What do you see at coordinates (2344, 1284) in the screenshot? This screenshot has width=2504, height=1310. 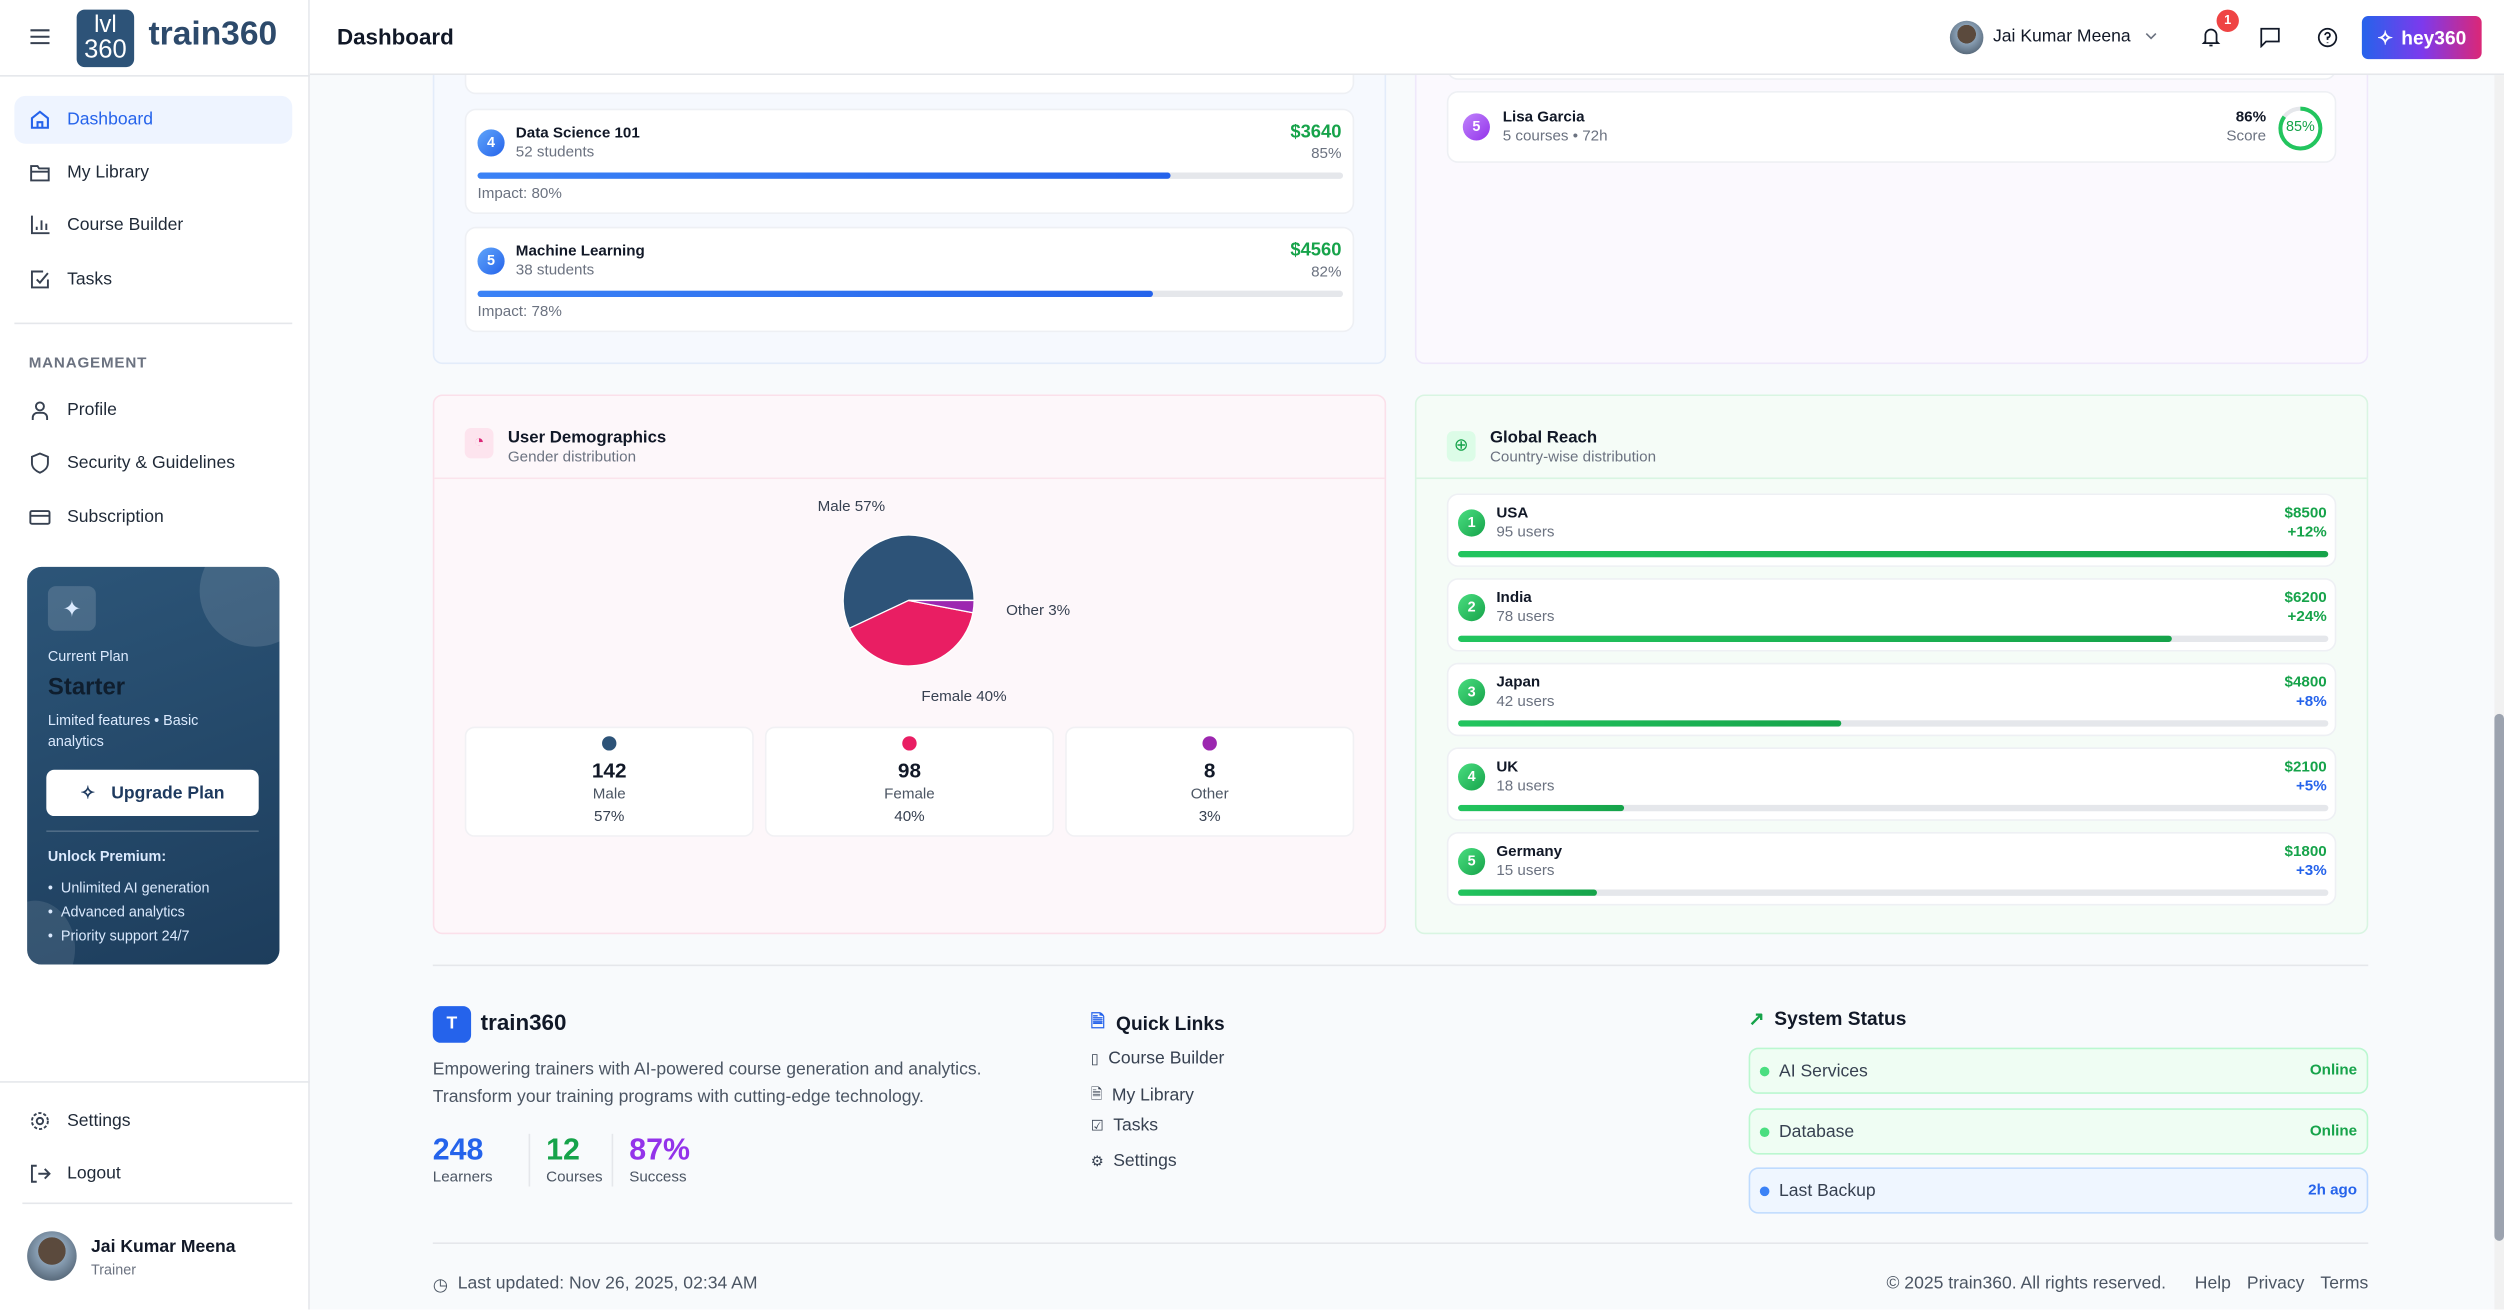 I see `terms-link: Terms` at bounding box center [2344, 1284].